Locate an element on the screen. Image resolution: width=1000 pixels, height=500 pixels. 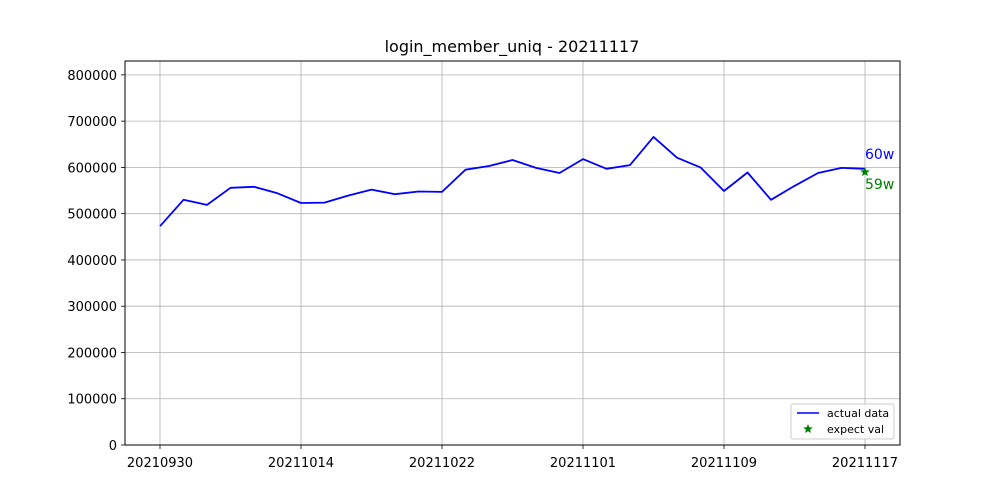
annotations: 60w 59w is located at coordinates (879, 170).